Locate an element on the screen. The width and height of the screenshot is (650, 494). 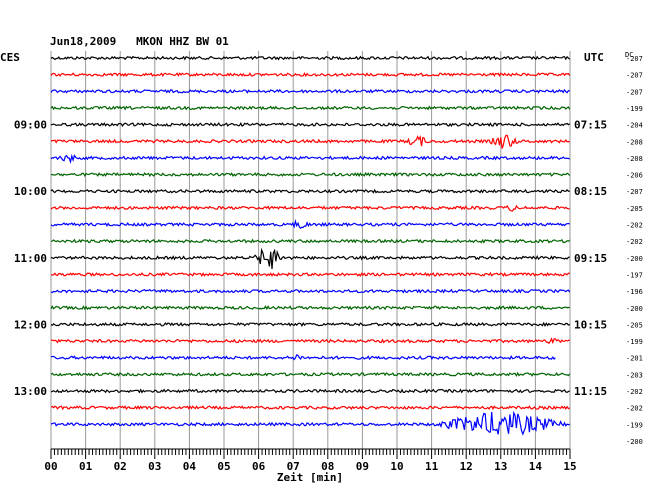
x-tick-label-15: 15 is located at coordinates (569, 466).